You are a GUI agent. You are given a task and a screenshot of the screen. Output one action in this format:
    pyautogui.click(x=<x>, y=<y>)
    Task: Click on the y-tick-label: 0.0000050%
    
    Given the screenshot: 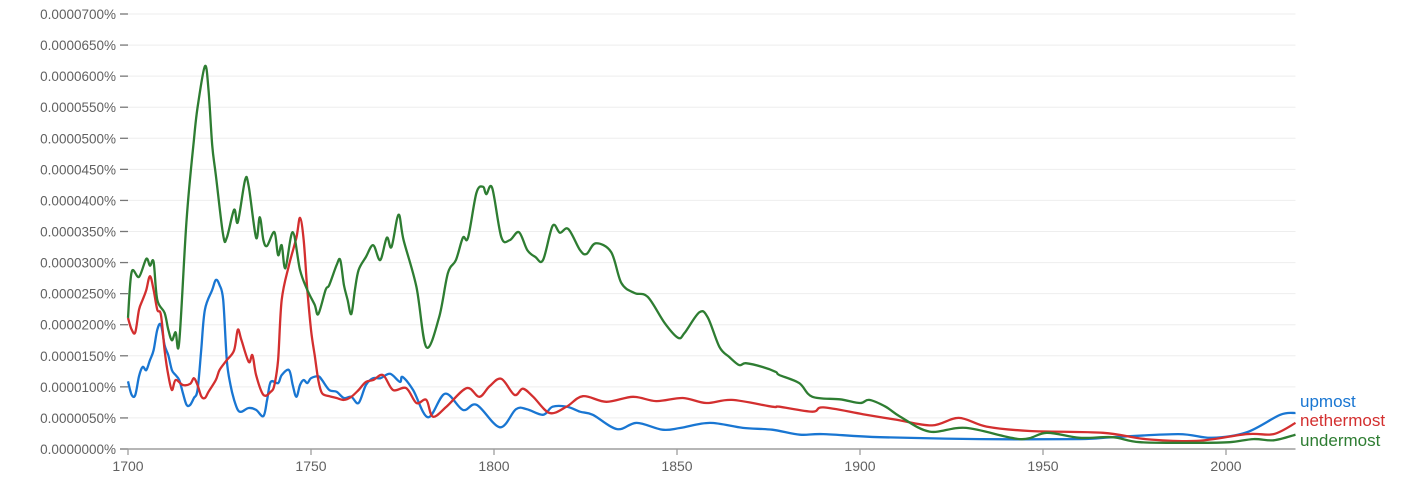 What is the action you would take?
    pyautogui.click(x=78, y=418)
    